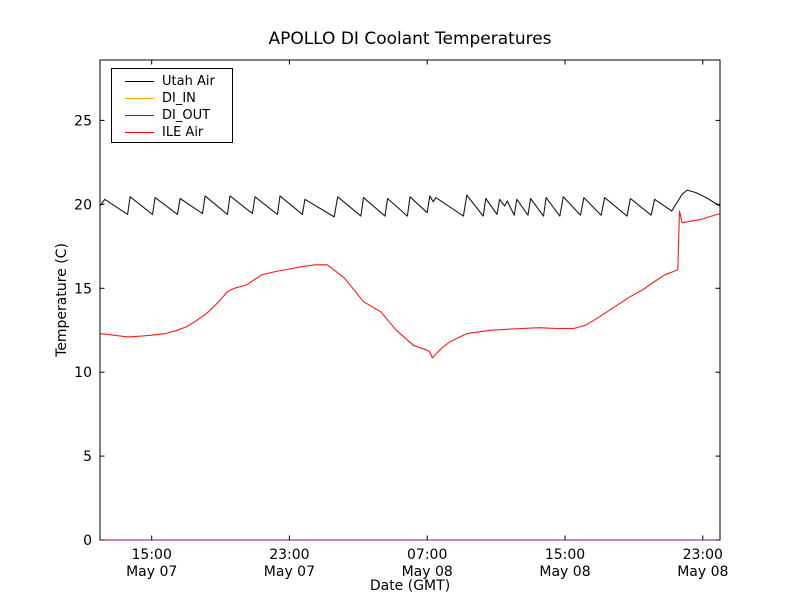  Describe the element at coordinates (179, 98) in the screenshot. I see `legend-label: DI_IN` at that location.